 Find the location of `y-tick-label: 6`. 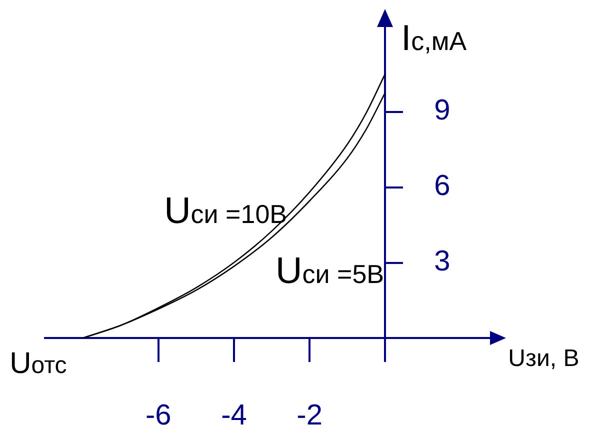

y-tick-label: 6 is located at coordinates (442, 186).